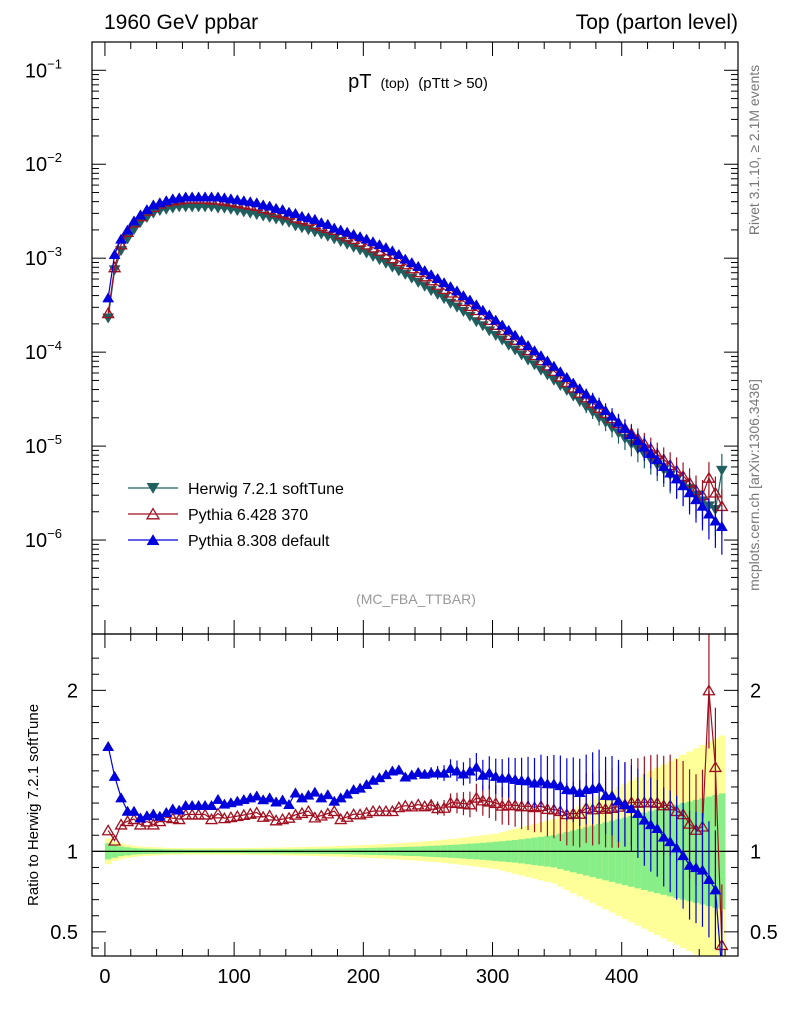 This screenshot has height=1024, width=786. What do you see at coordinates (755, 852) in the screenshot?
I see `ratio-y-tick-label-right: 1` at bounding box center [755, 852].